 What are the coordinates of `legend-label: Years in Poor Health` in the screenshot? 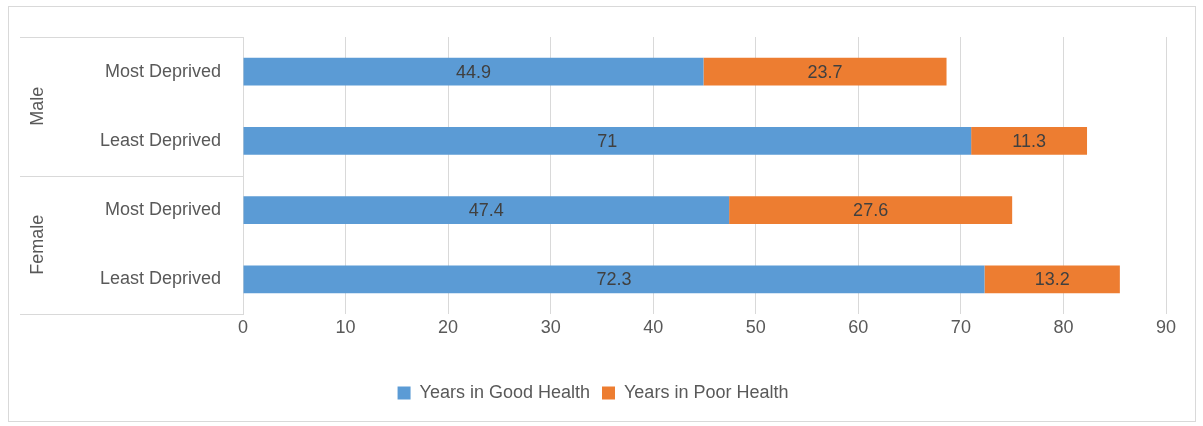 It's located at (706, 391).